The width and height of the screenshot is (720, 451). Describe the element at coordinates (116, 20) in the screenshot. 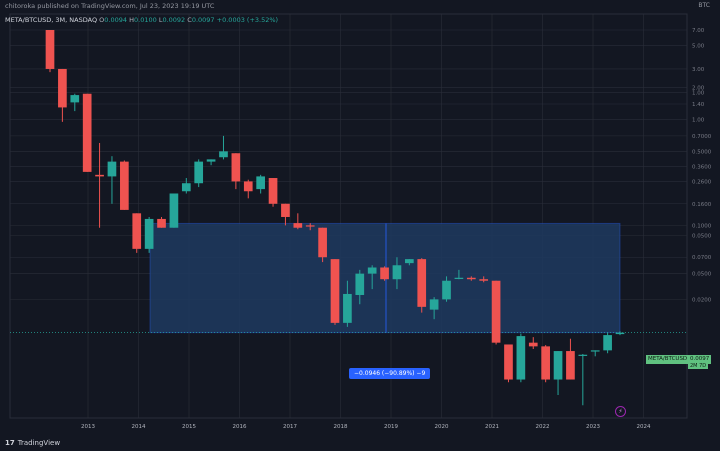

I see `open-value: 0.0094` at that location.